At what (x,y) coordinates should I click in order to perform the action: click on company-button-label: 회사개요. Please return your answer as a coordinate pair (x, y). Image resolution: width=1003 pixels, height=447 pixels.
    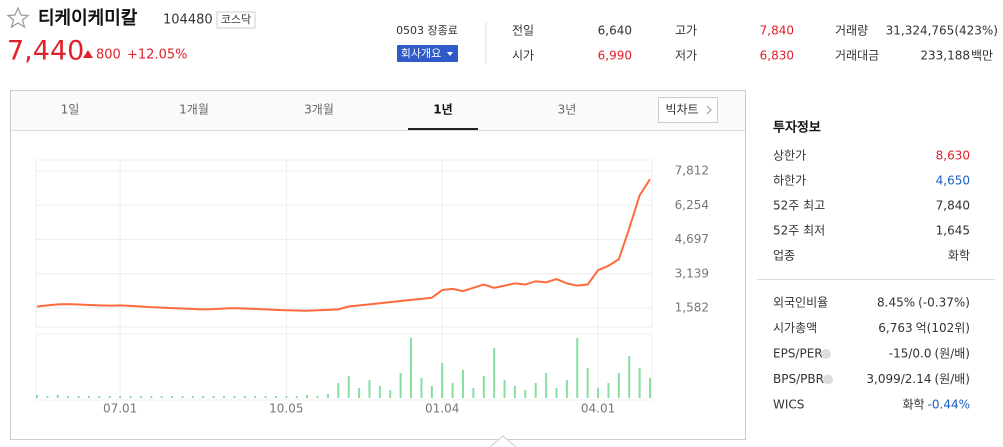
    Looking at the image, I should click on (421, 53).